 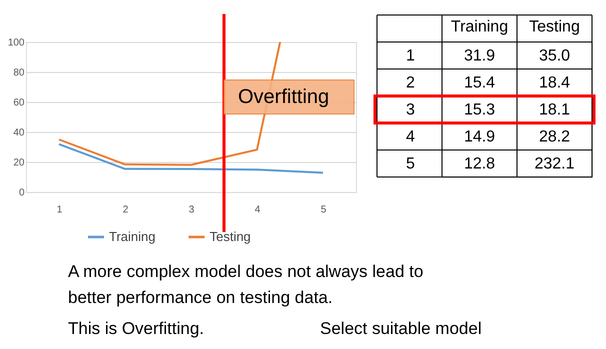 What do you see at coordinates (480, 83) in the screenshot?
I see `data-label: 15.4` at bounding box center [480, 83].